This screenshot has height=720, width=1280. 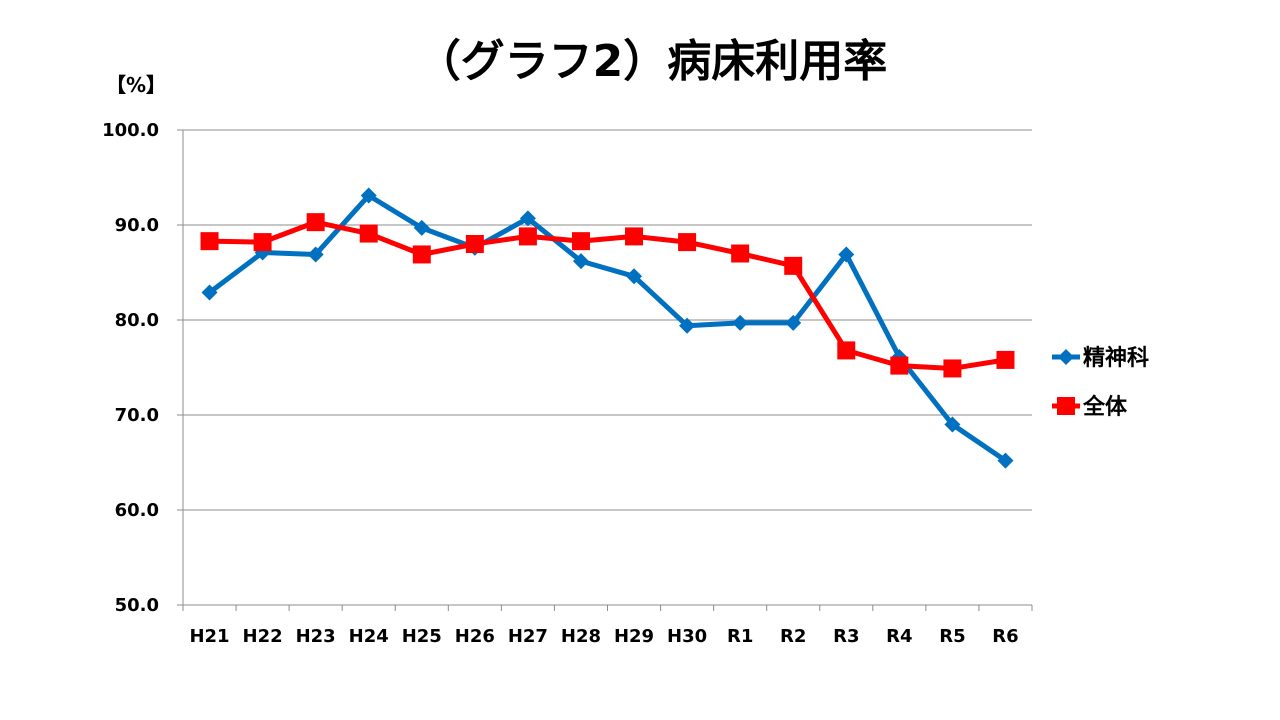 What do you see at coordinates (740, 636) in the screenshot?
I see `x-tick-label: R1` at bounding box center [740, 636].